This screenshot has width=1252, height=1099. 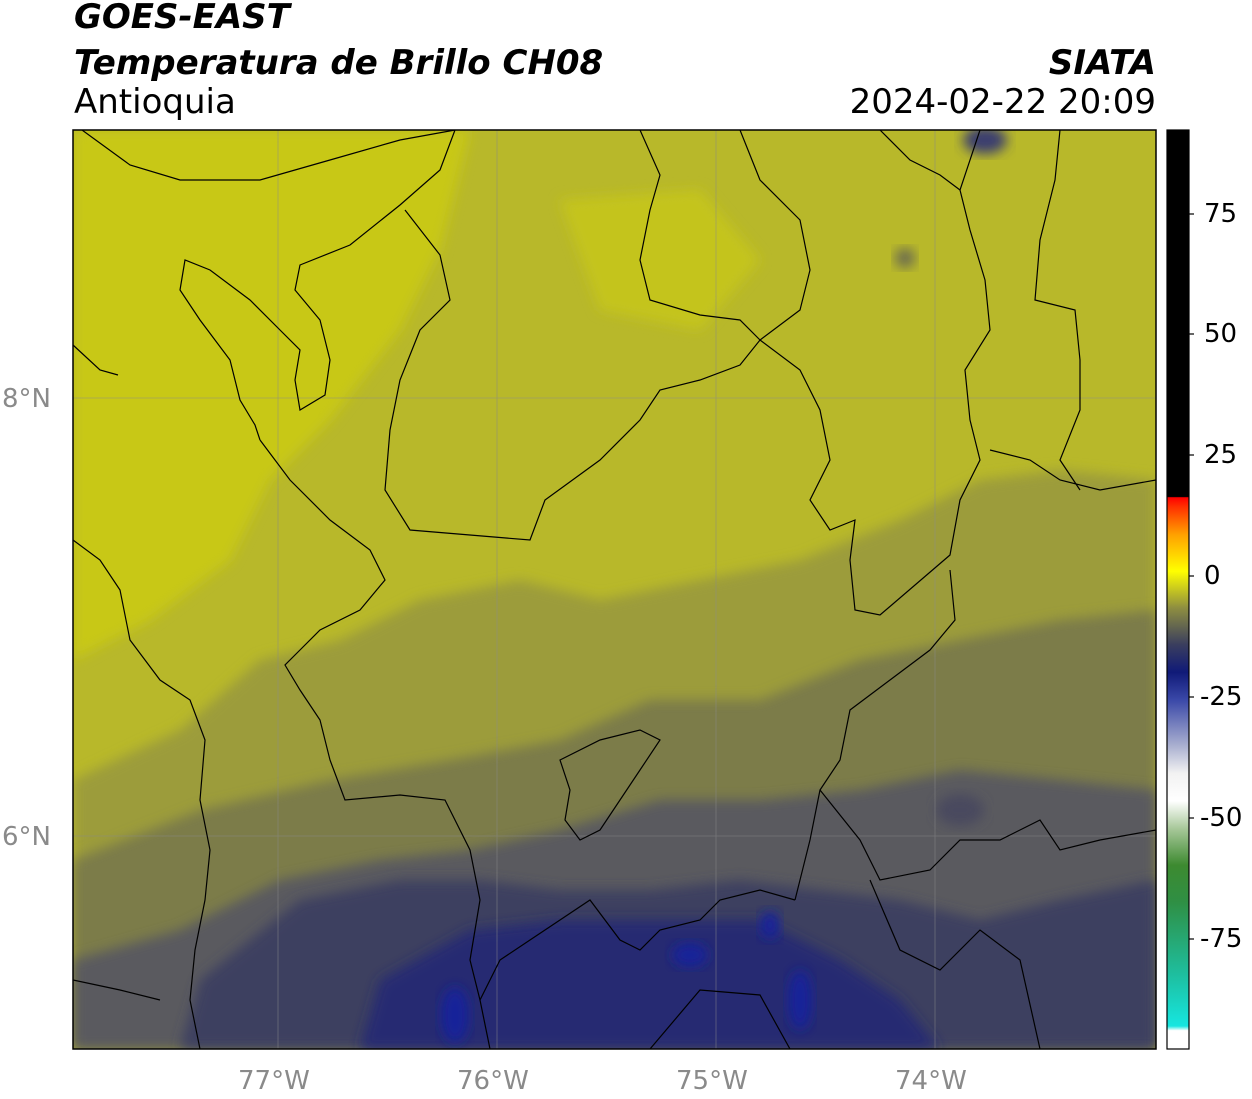 What do you see at coordinates (375, 744) in the screenshot?
I see `choco-border` at bounding box center [375, 744].